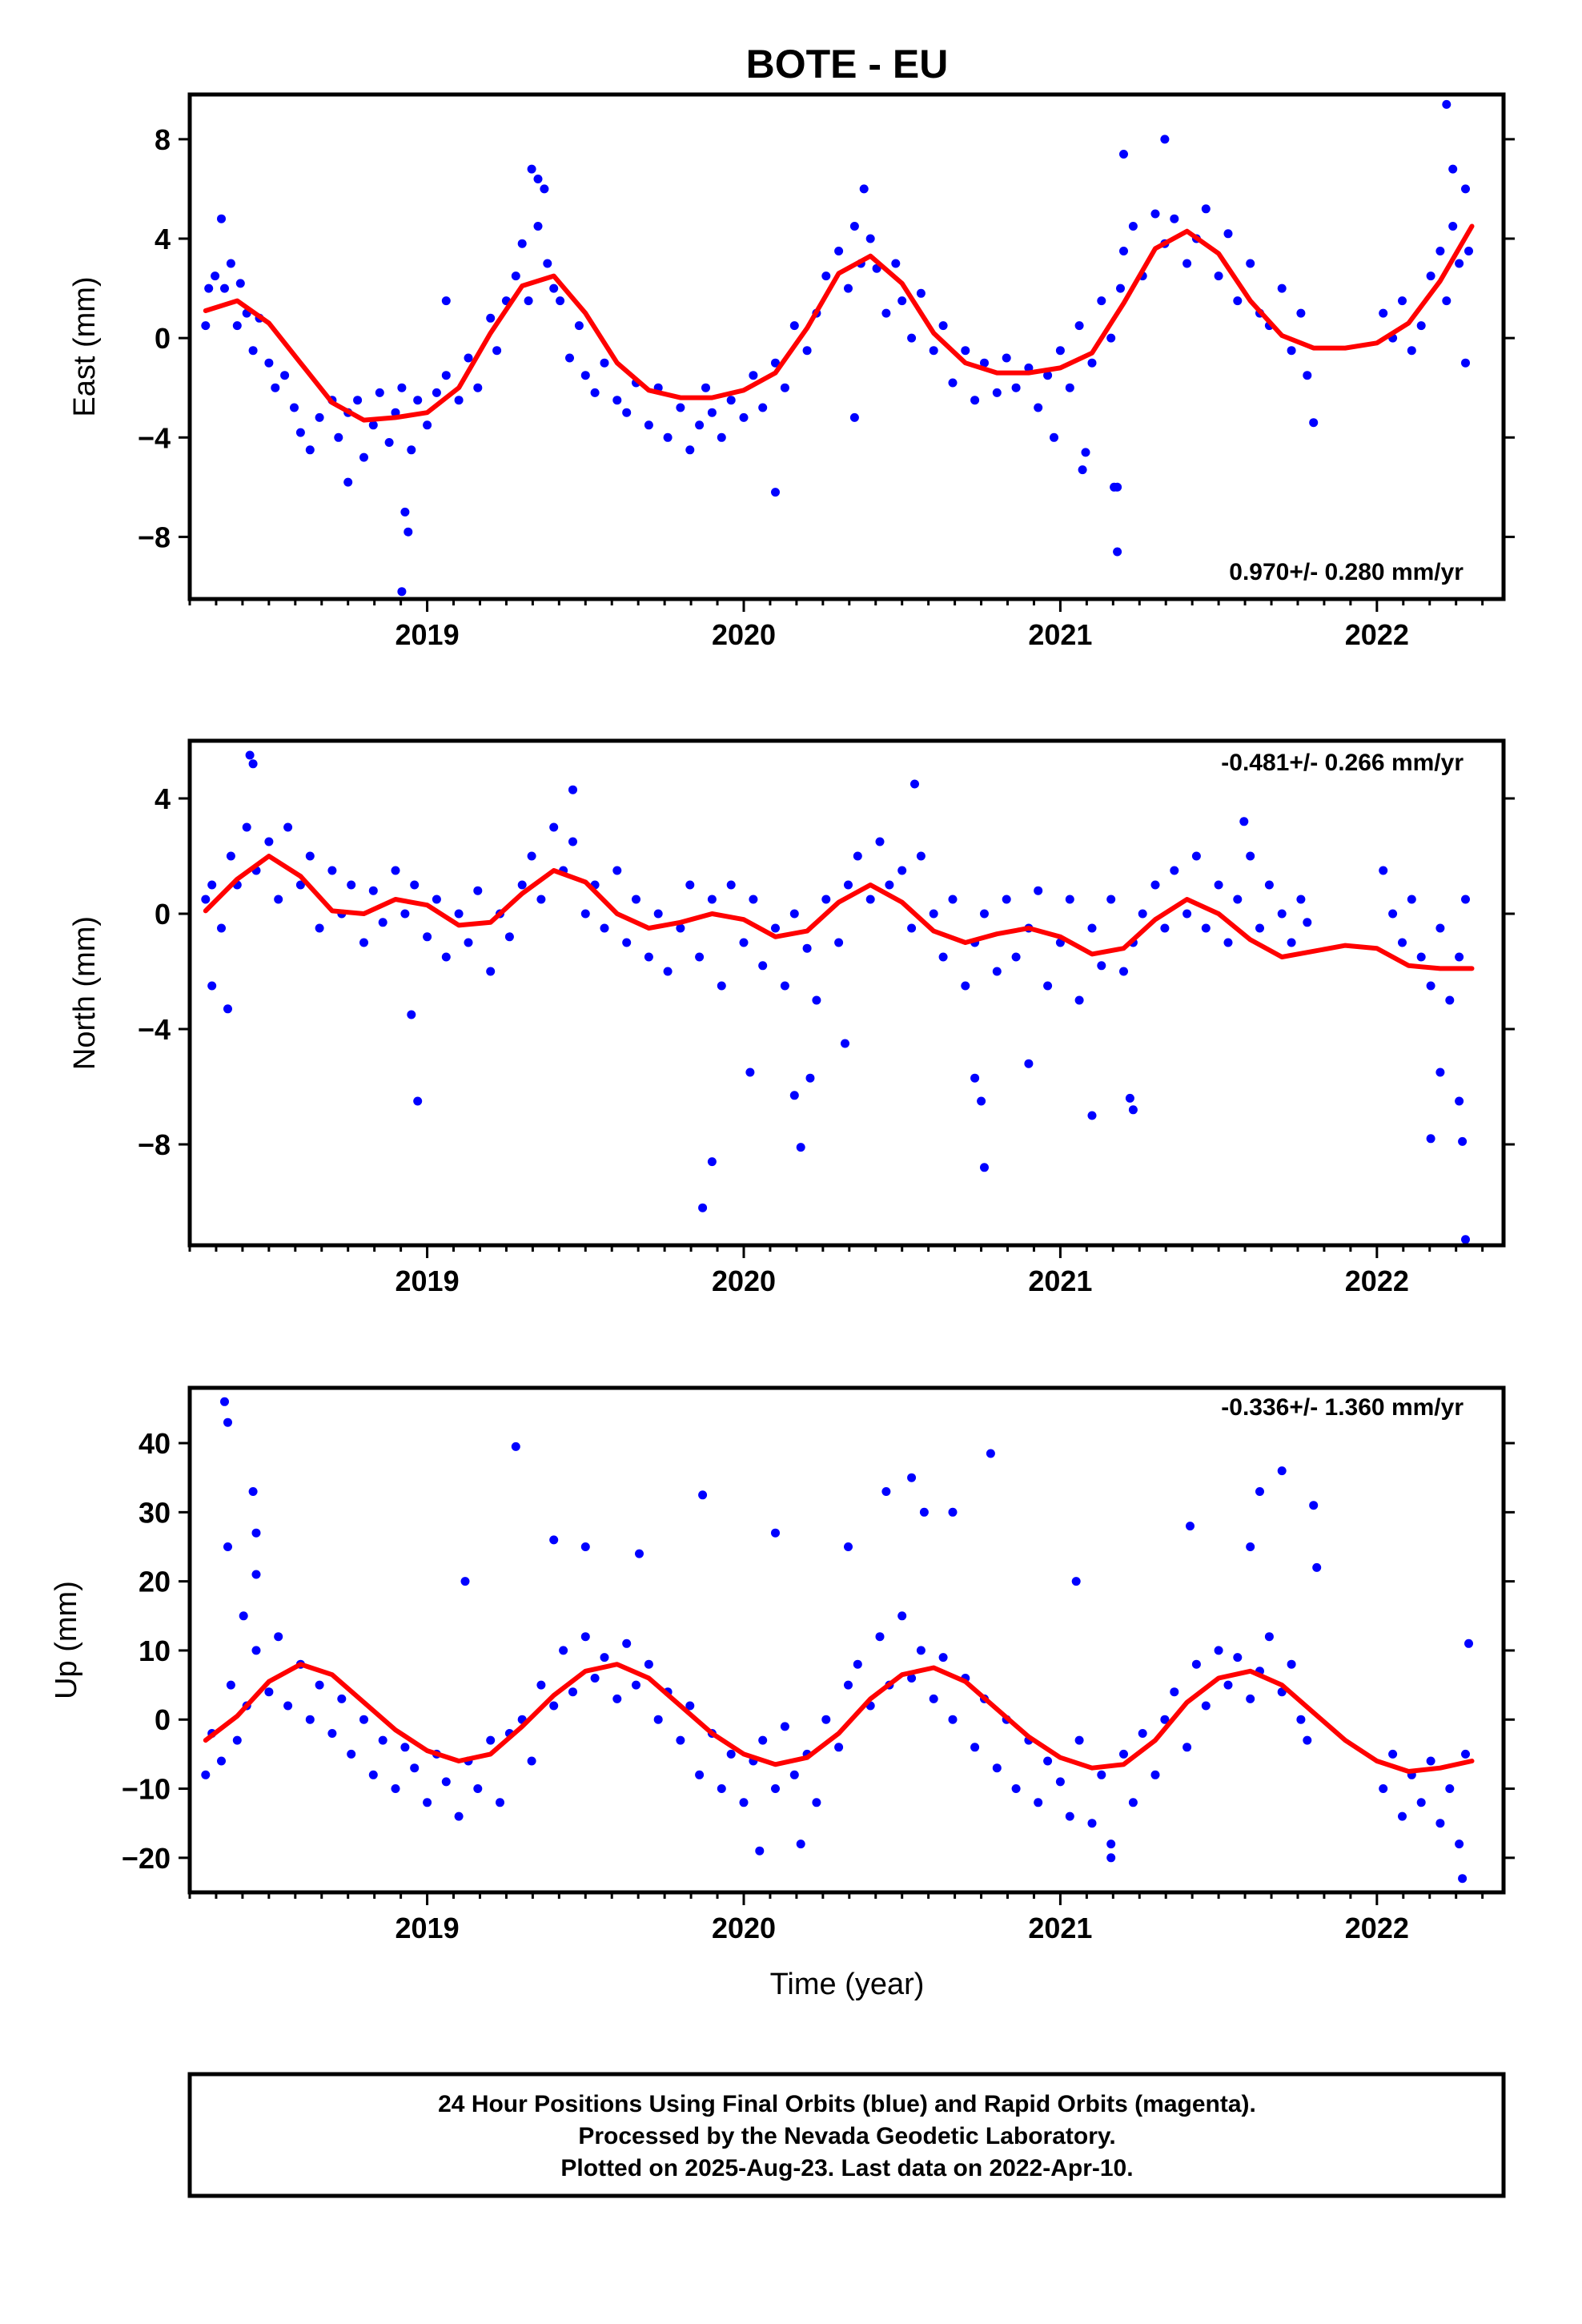 This screenshot has width=1582, height=2324. I want to click on rate-annotation: 0.970+/- 0.280 mm/yr, so click(1346, 572).